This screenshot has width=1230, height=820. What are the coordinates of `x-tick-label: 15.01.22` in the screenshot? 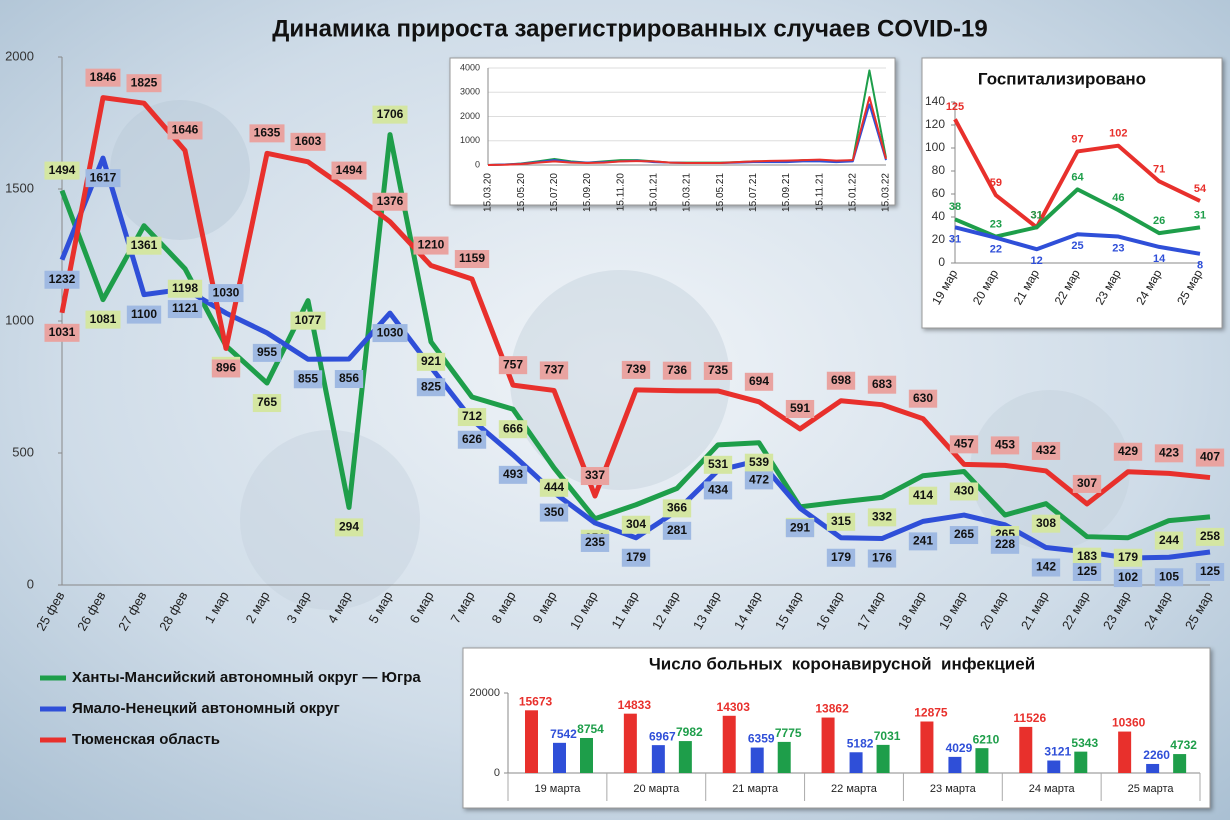 It's located at (852, 192).